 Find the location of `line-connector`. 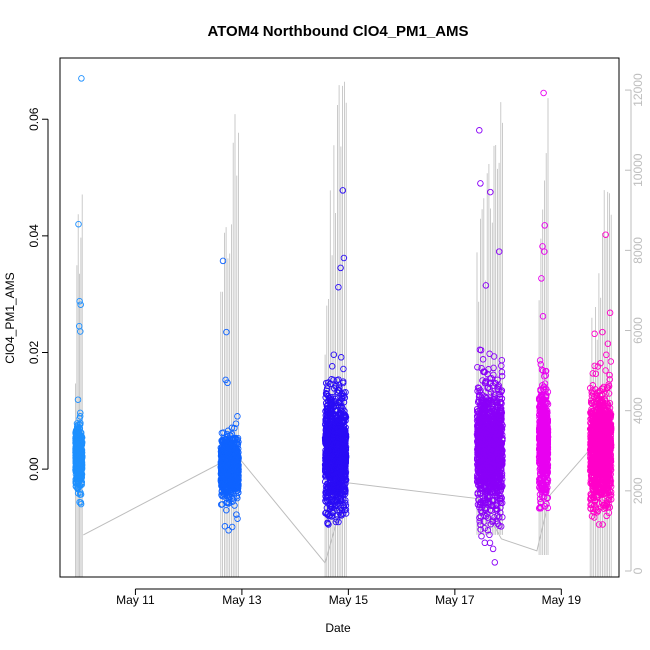

line-connector is located at coordinates (338, 505).